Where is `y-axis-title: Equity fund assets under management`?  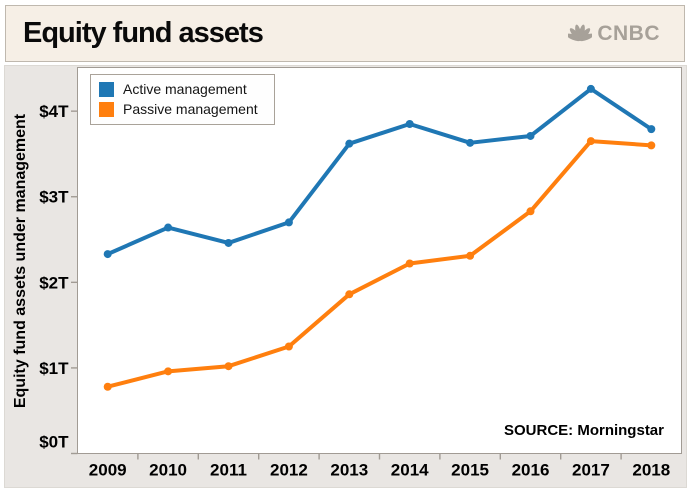
y-axis-title: Equity fund assets under management is located at coordinates (20, 261).